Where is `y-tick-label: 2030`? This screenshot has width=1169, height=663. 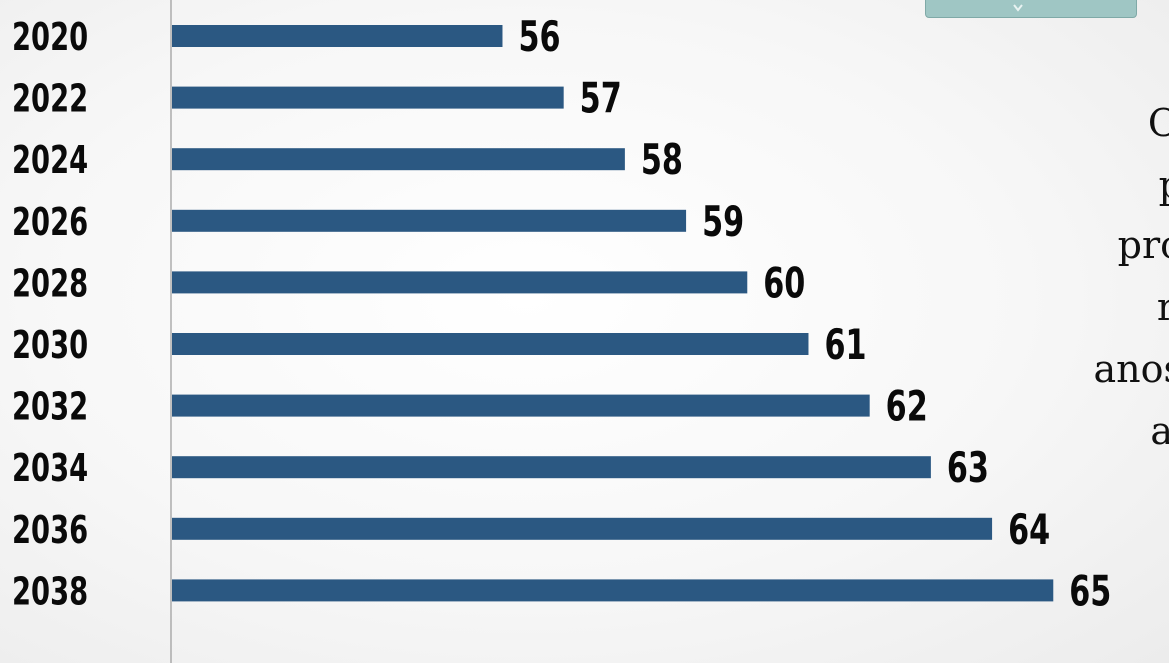
y-tick-label: 2030 is located at coordinates (50, 344).